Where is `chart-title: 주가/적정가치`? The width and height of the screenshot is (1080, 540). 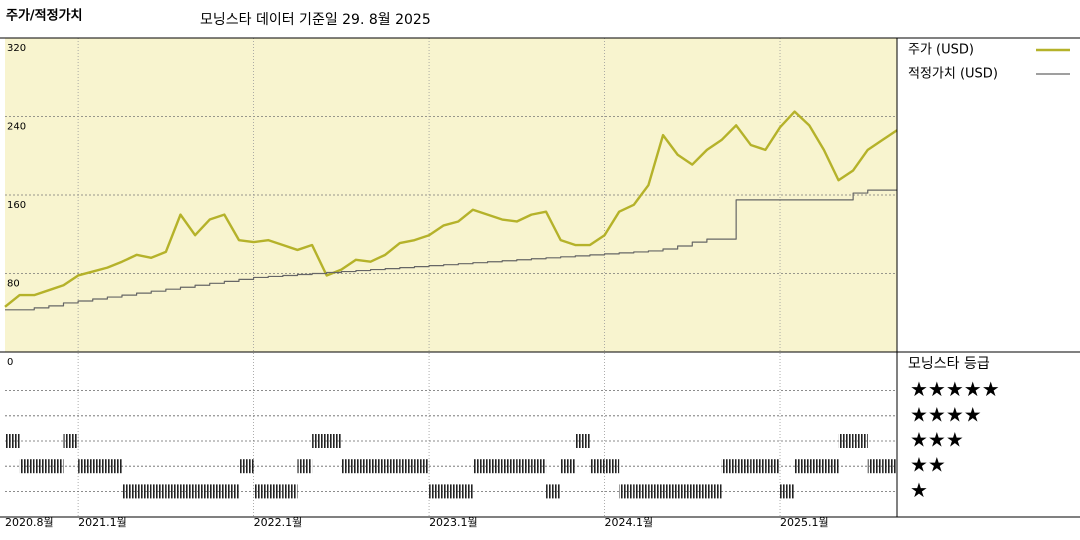
chart-title: 주가/적정가치 is located at coordinates (44, 16).